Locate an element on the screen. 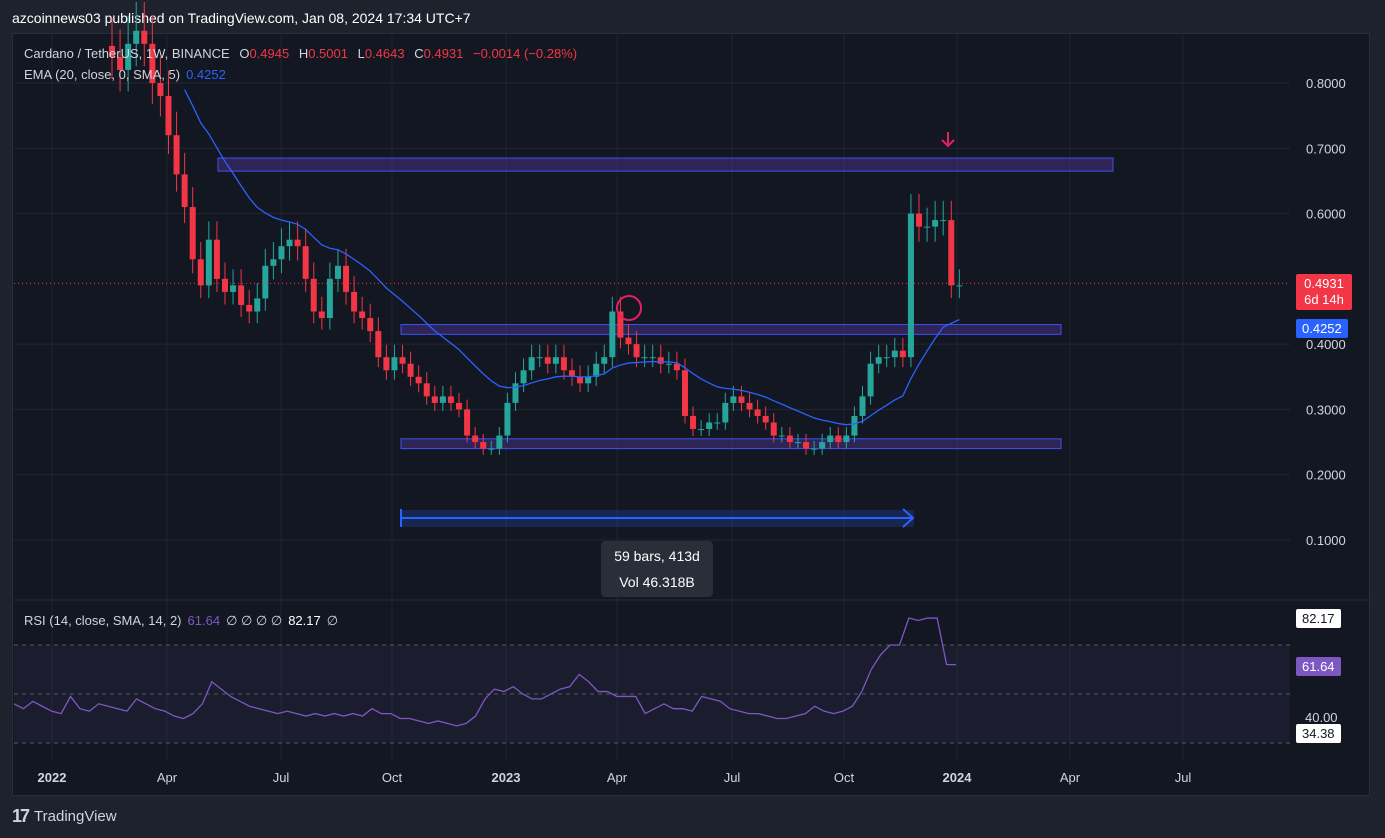  open-label: O is located at coordinates (244, 53).